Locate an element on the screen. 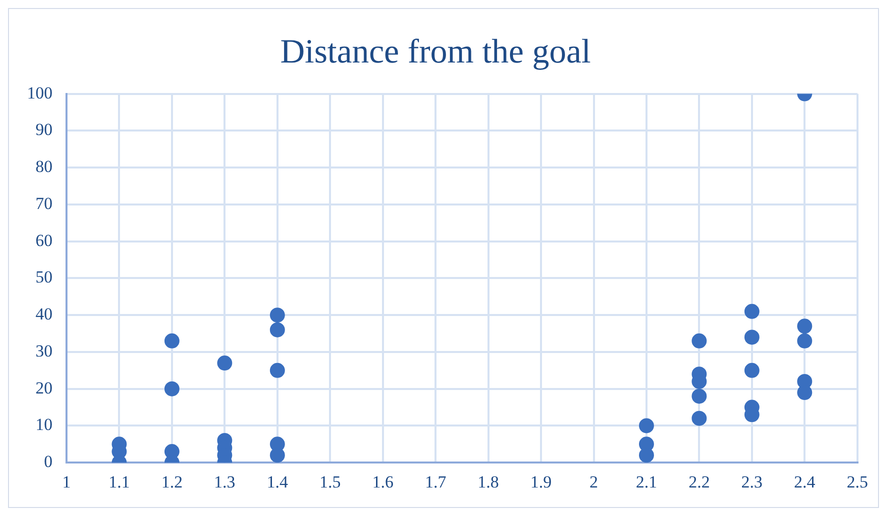  x-tick-label: 1.5 is located at coordinates (330, 482).